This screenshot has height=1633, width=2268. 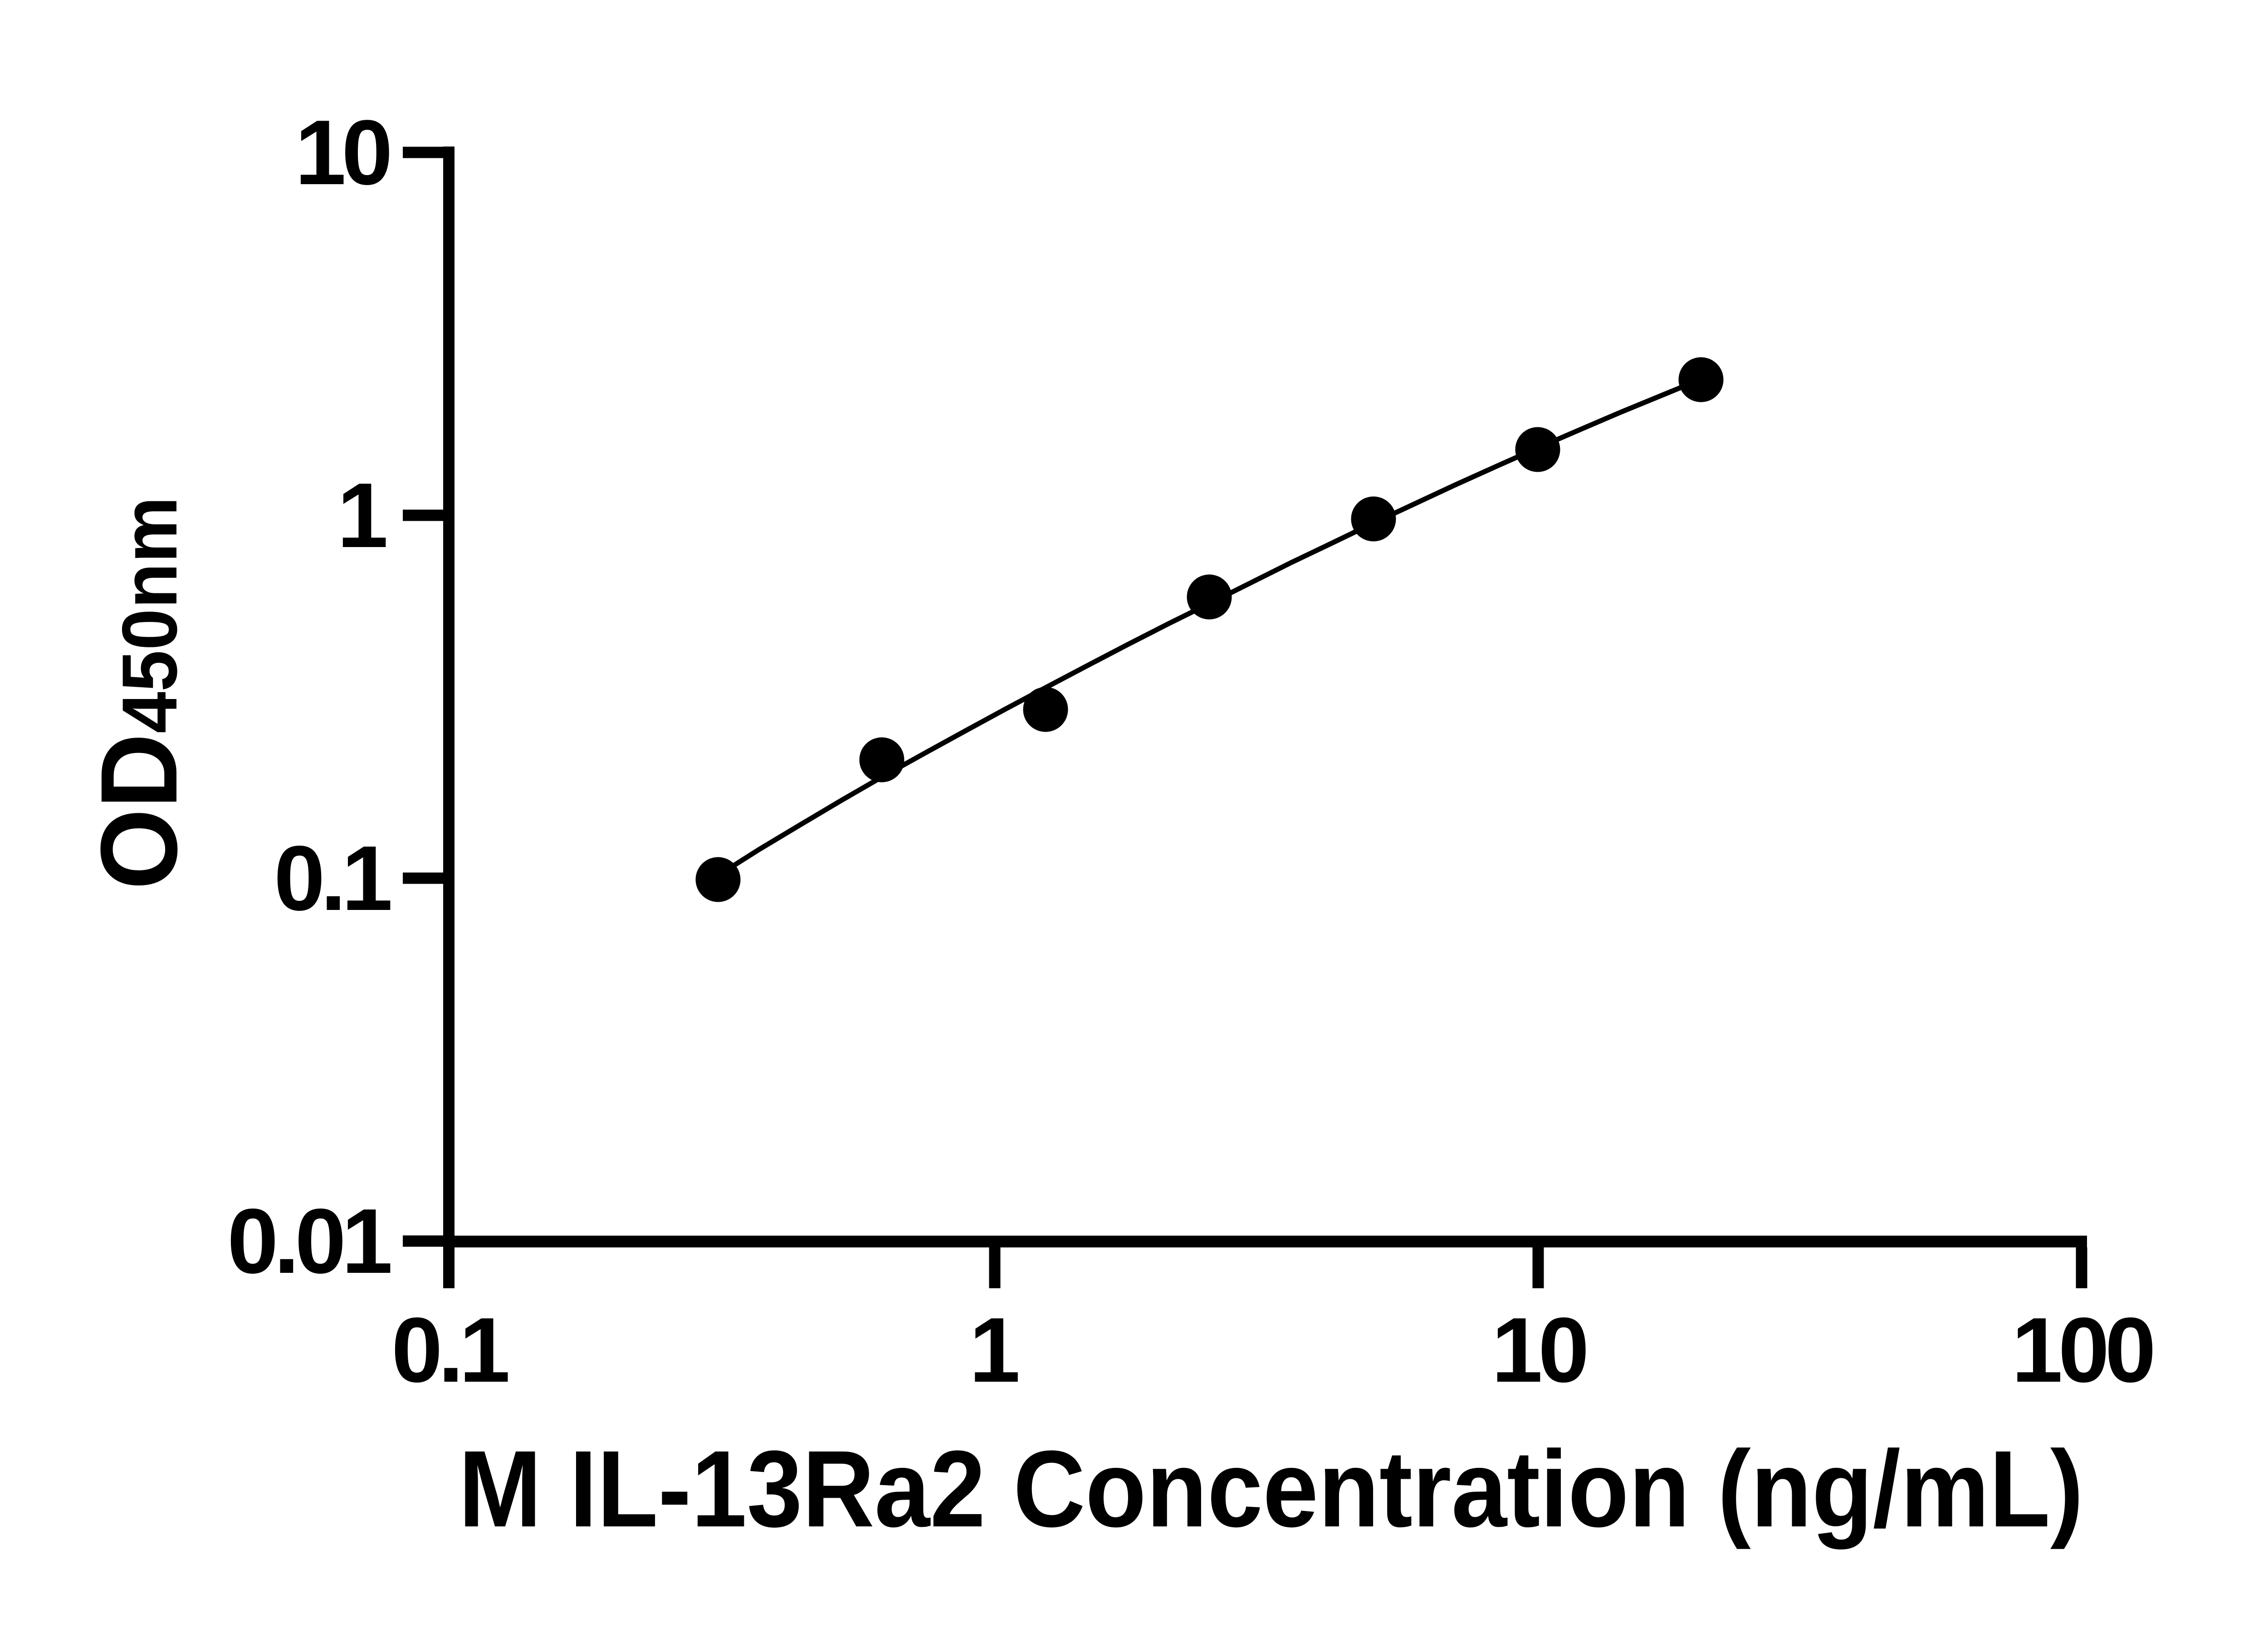 What do you see at coordinates (2083, 1350) in the screenshot?
I see `svg-text: 100` at bounding box center [2083, 1350].